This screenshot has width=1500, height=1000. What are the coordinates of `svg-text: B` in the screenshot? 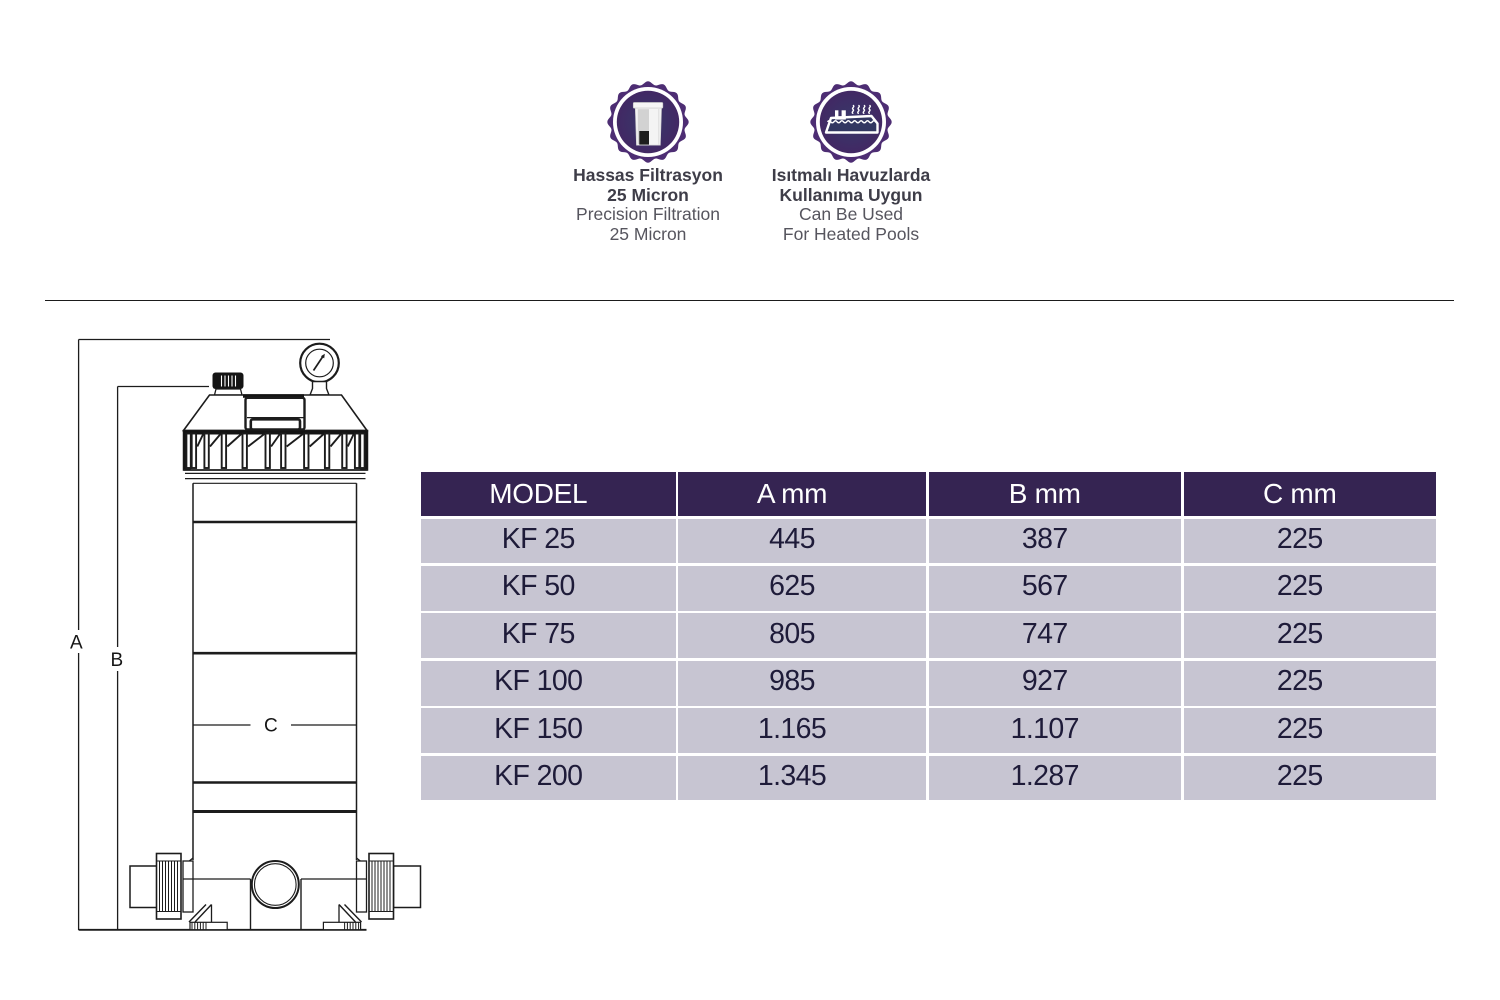 It's located at (117, 660).